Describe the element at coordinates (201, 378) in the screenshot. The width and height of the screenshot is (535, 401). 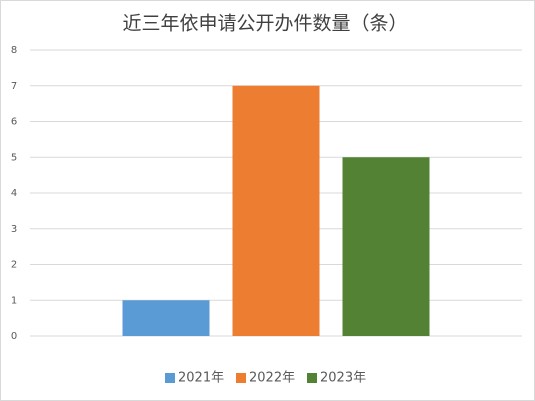
I see `legend-label: 2021年` at that location.